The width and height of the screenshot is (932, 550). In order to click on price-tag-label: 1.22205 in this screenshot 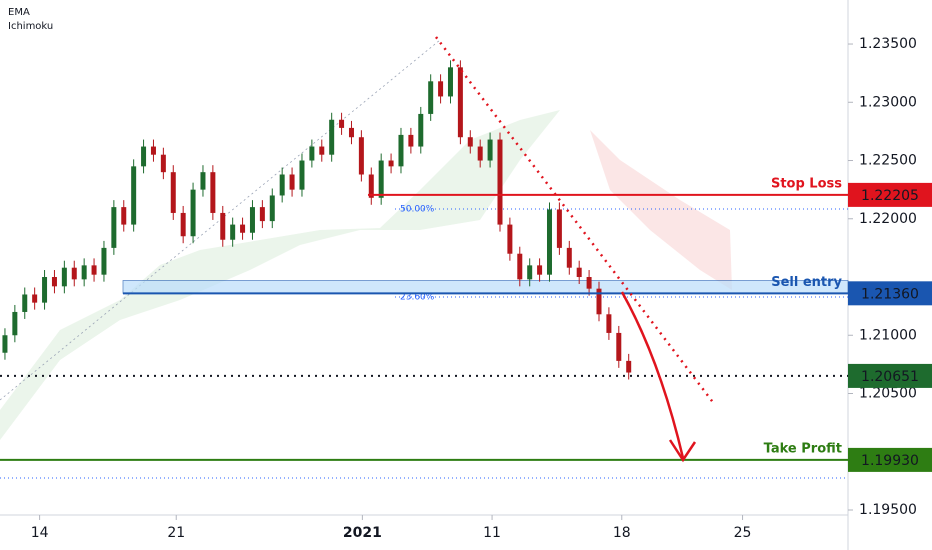, I will do `click(890, 196)`.